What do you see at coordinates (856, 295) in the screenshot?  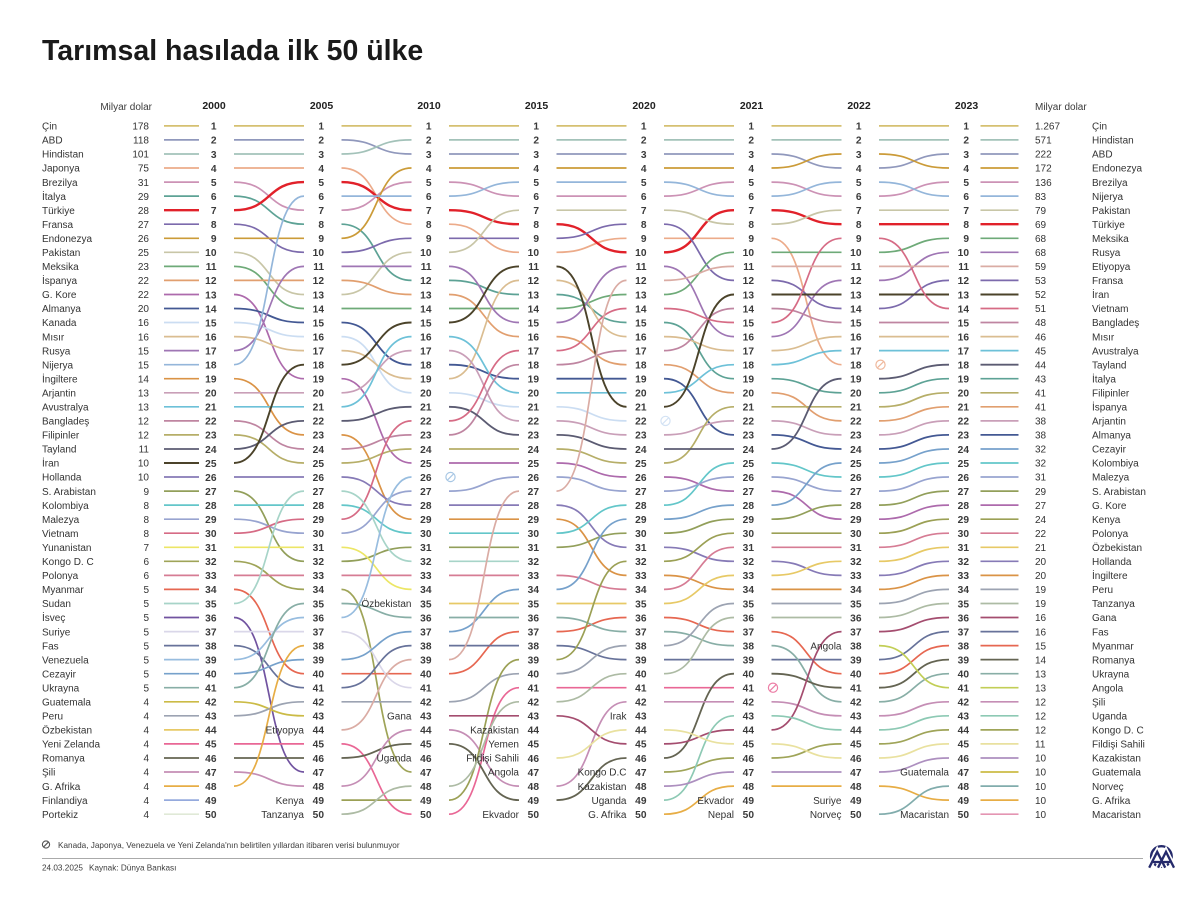 I see `svg-text: 13` at bounding box center [856, 295].